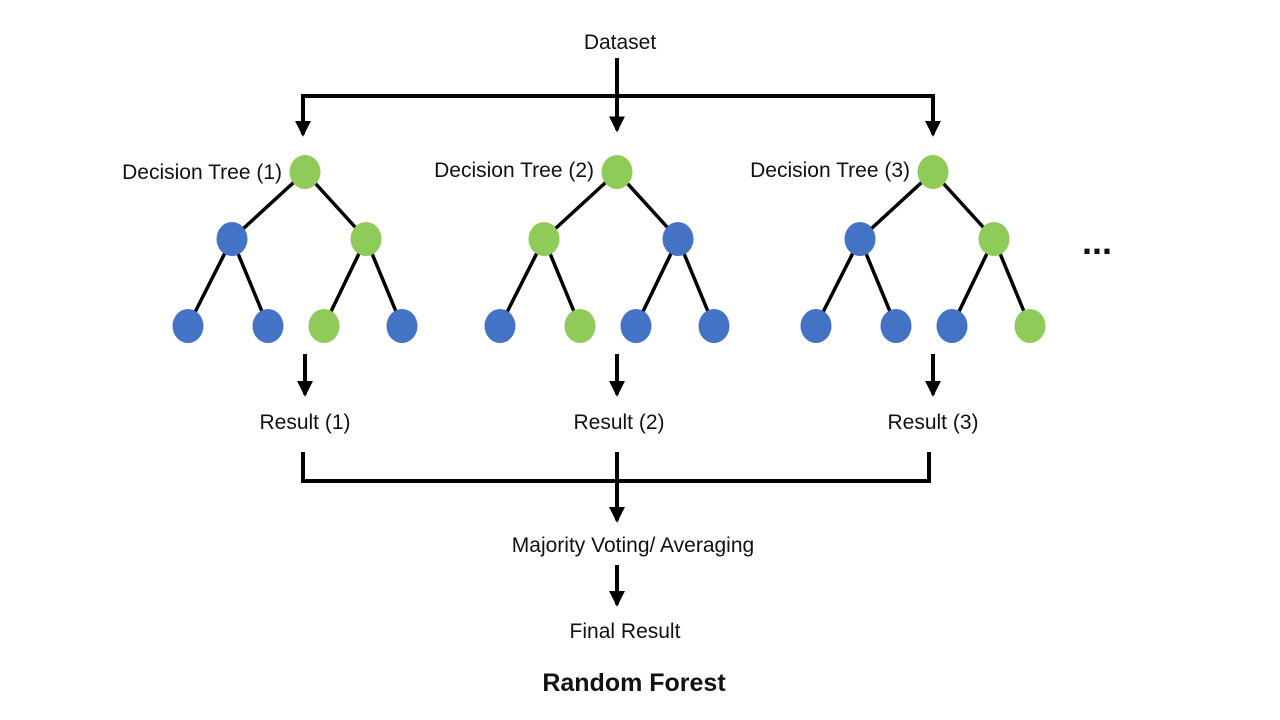 This screenshot has height=720, width=1280. I want to click on result-3-label: Result (3), so click(932, 422).